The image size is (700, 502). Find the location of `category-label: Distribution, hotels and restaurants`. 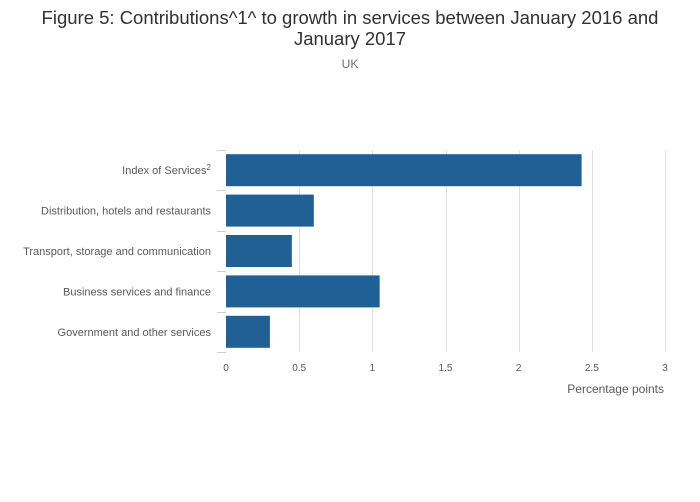

category-label: Distribution, hotels and restaurants is located at coordinates (126, 212).